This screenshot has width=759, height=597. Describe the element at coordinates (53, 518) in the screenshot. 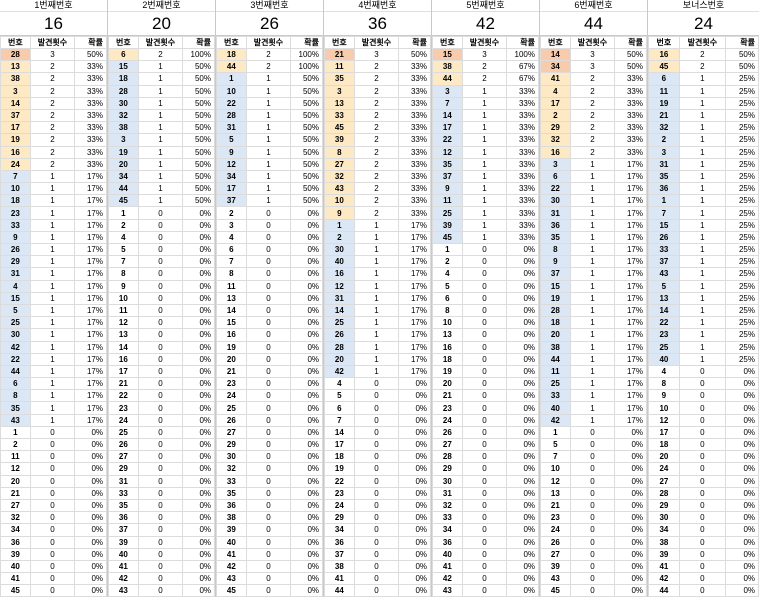

I see `table-row: 32 0 0%` at that location.